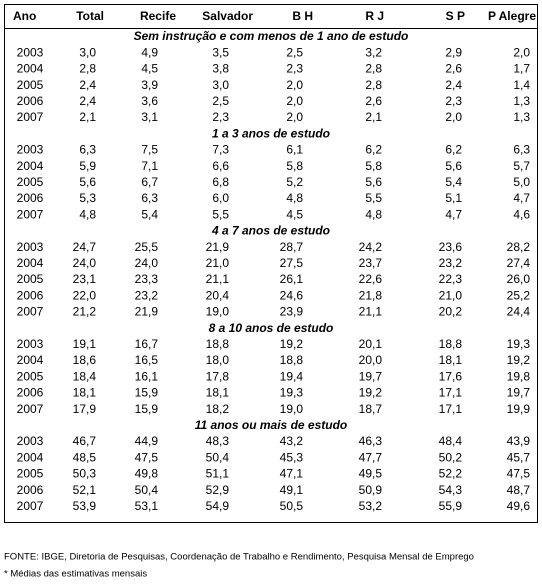  What do you see at coordinates (147, 457) in the screenshot?
I see `value-cell: 47,5` at bounding box center [147, 457].